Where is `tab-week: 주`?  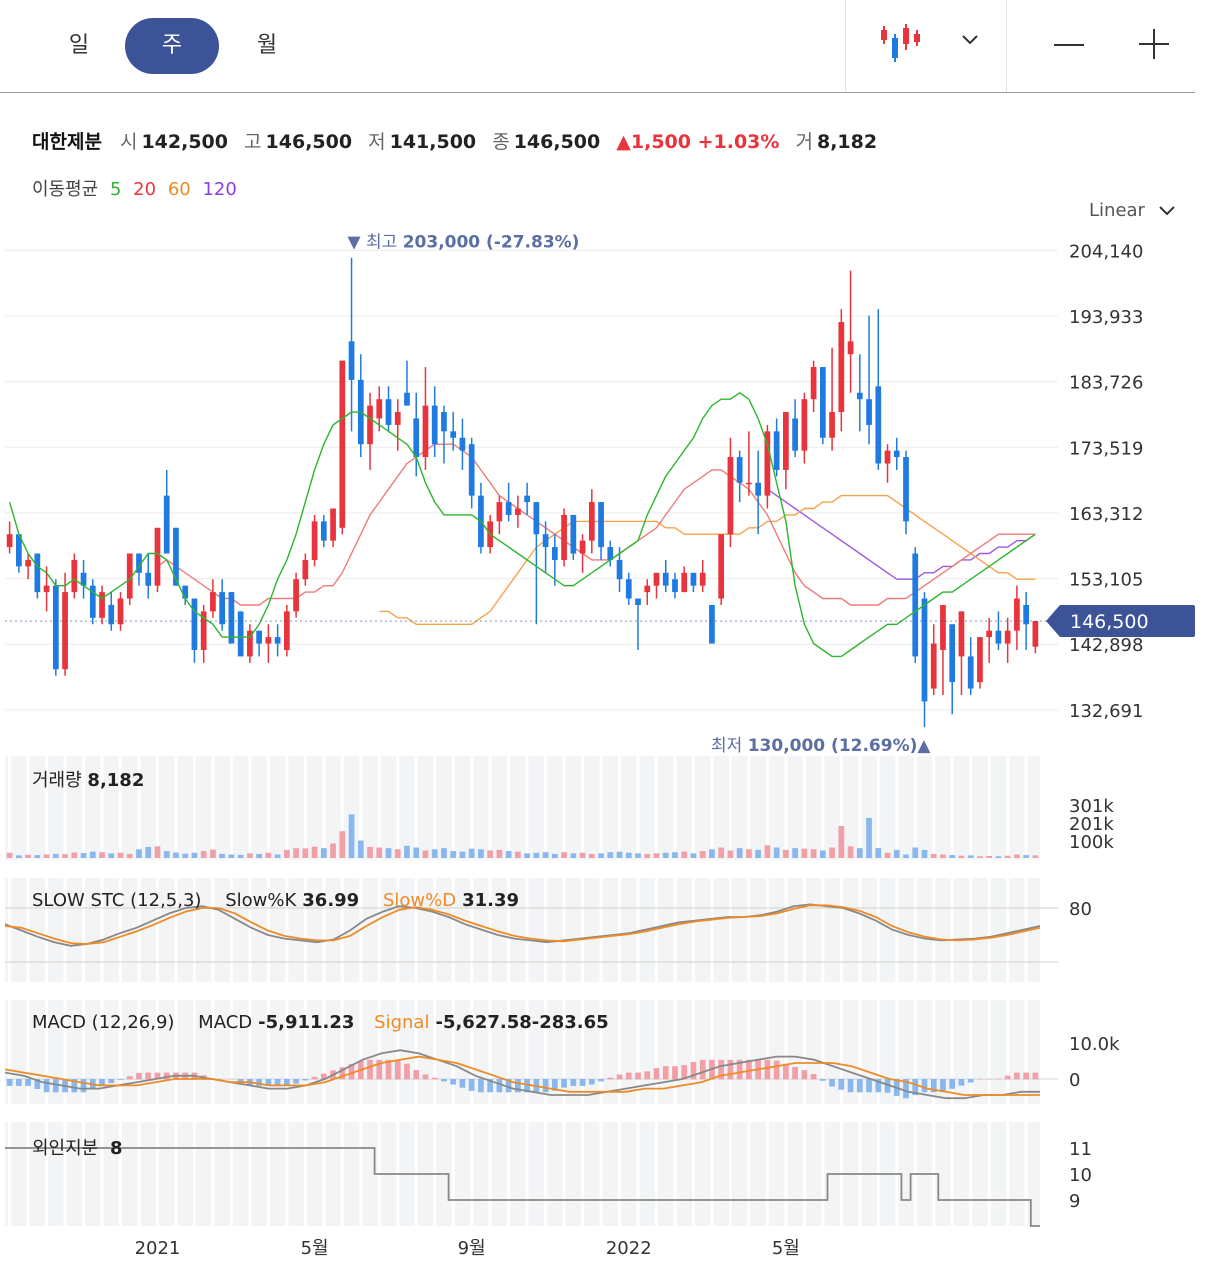
tab-week: 주 is located at coordinates (172, 46).